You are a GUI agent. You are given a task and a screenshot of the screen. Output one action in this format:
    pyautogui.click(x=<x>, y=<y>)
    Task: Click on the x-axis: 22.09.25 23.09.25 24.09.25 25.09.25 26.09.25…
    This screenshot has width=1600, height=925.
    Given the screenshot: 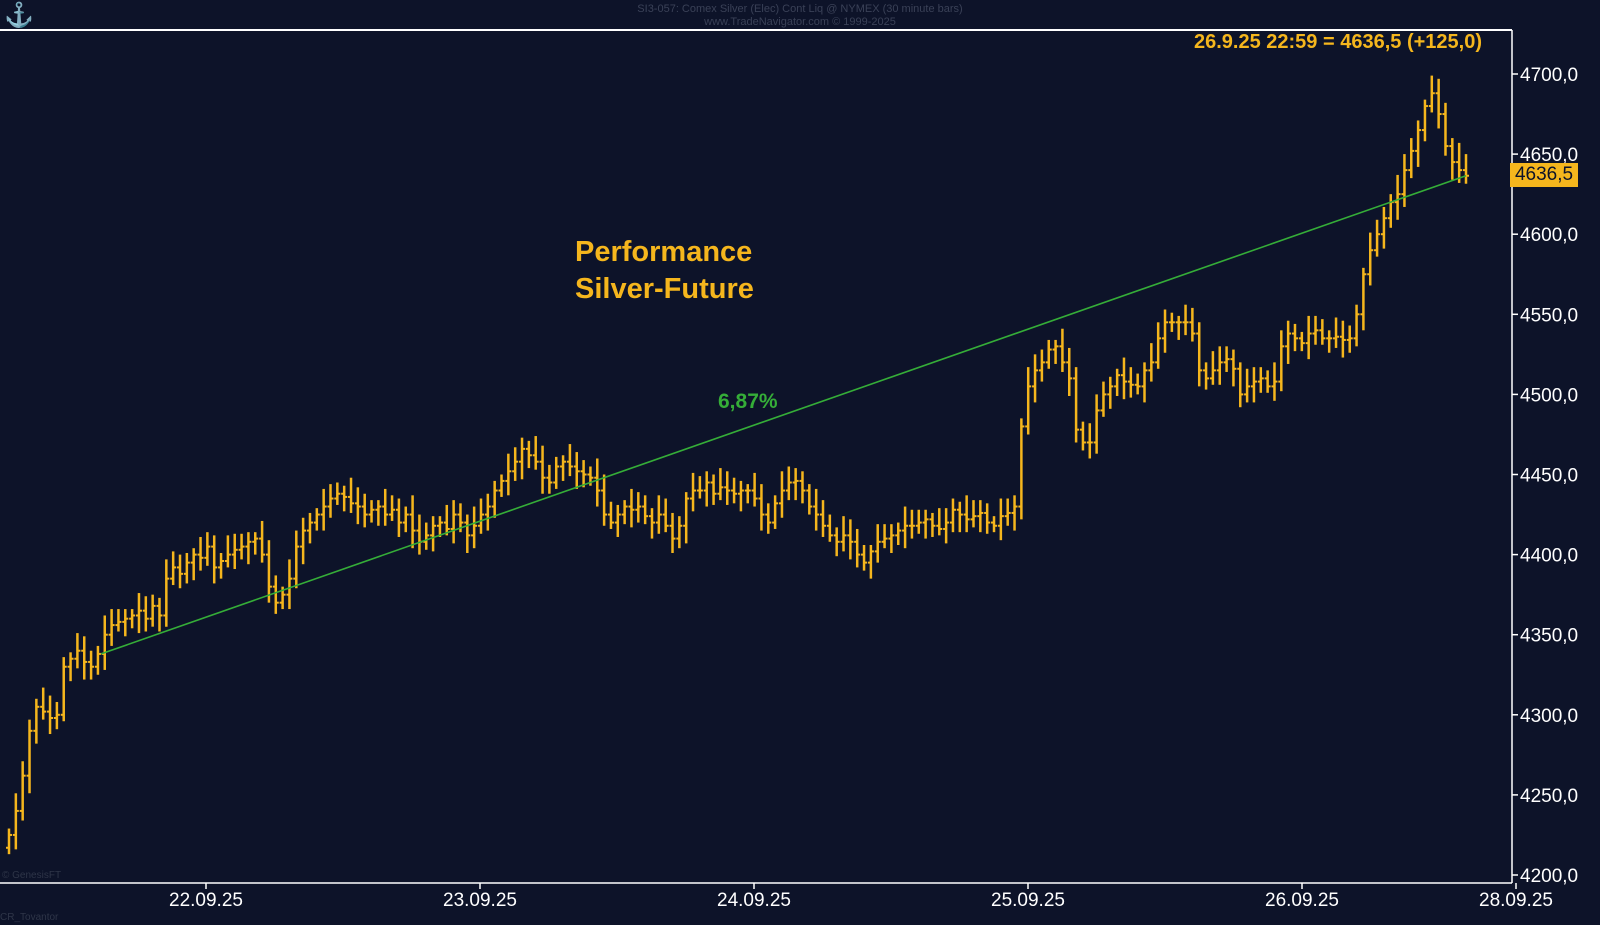 What is the action you would take?
    pyautogui.click(x=861, y=897)
    